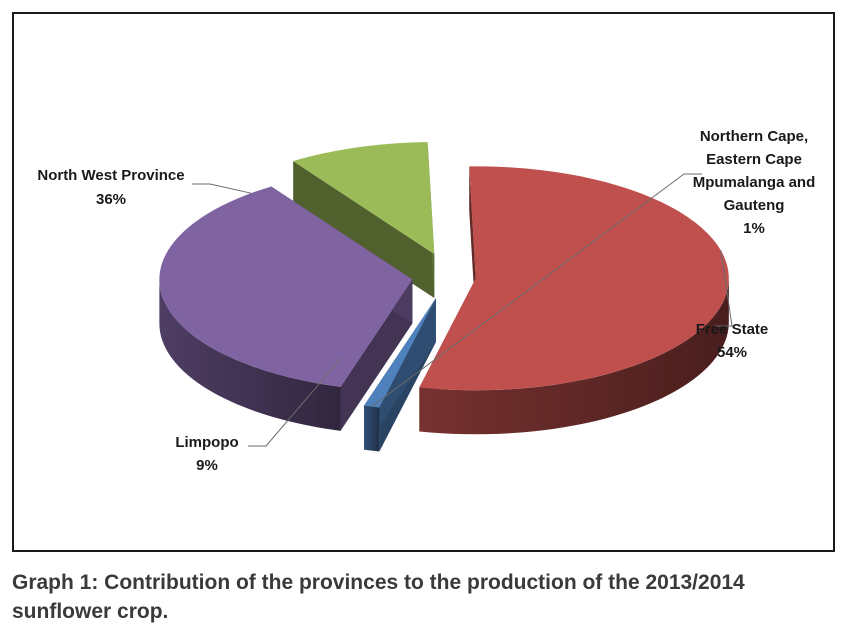 This screenshot has width=850, height=638. What do you see at coordinates (754, 182) in the screenshot?
I see `label-small-provinces-line-3: Mpumalanga and` at bounding box center [754, 182].